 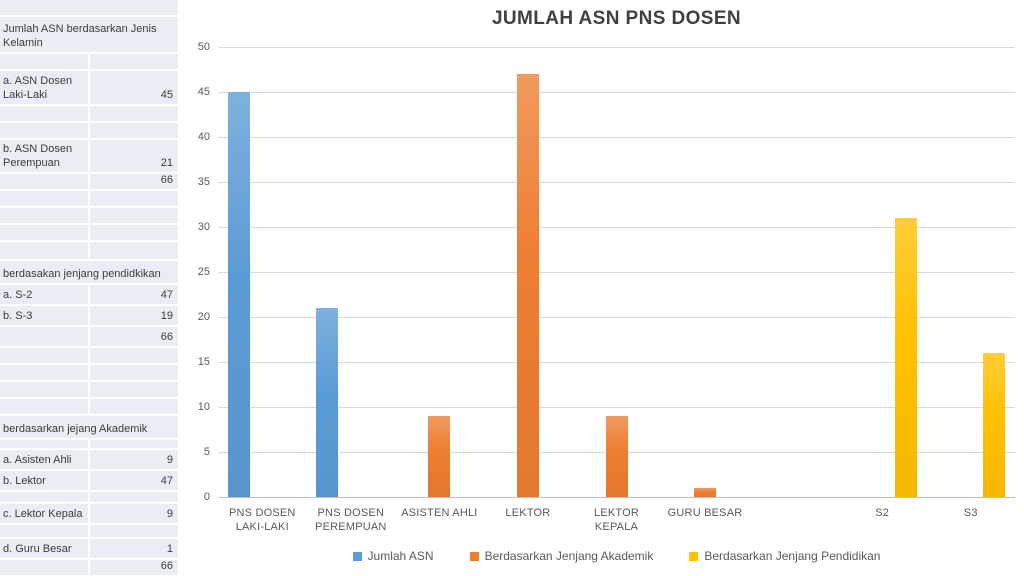 I want to click on x-axis-category-label: PNS DOSEN LAKI-LAKI, so click(x=262, y=520).